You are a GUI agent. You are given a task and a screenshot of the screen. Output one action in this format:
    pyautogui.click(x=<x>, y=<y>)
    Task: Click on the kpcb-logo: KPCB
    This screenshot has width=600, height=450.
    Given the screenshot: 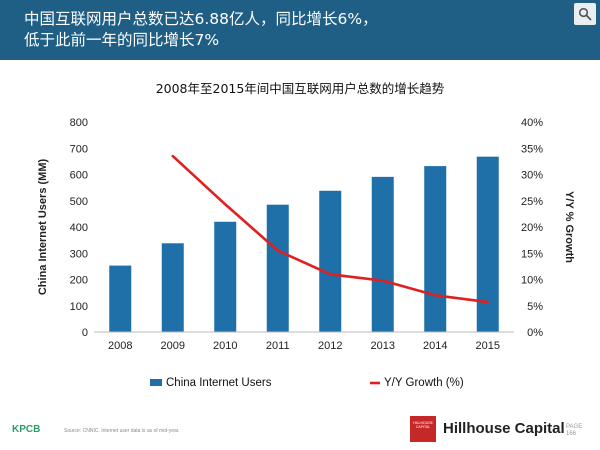 What is the action you would take?
    pyautogui.click(x=26, y=429)
    